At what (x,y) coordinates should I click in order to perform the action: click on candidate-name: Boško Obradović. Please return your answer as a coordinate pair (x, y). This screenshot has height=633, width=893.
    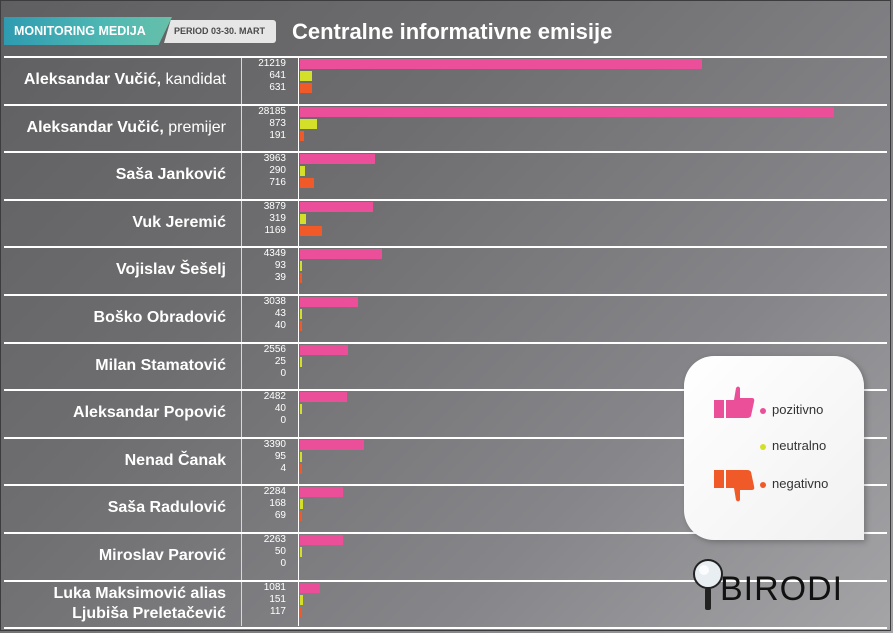
    Looking at the image, I should click on (160, 318).